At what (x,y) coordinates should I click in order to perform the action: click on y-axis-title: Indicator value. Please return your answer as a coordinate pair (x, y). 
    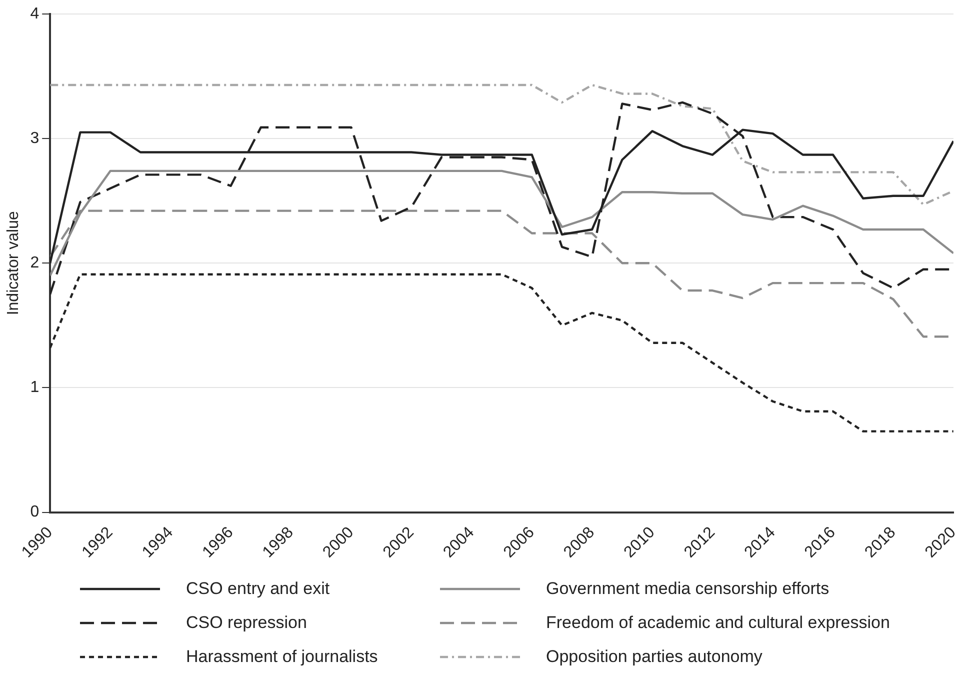
    Looking at the image, I should click on (13, 263).